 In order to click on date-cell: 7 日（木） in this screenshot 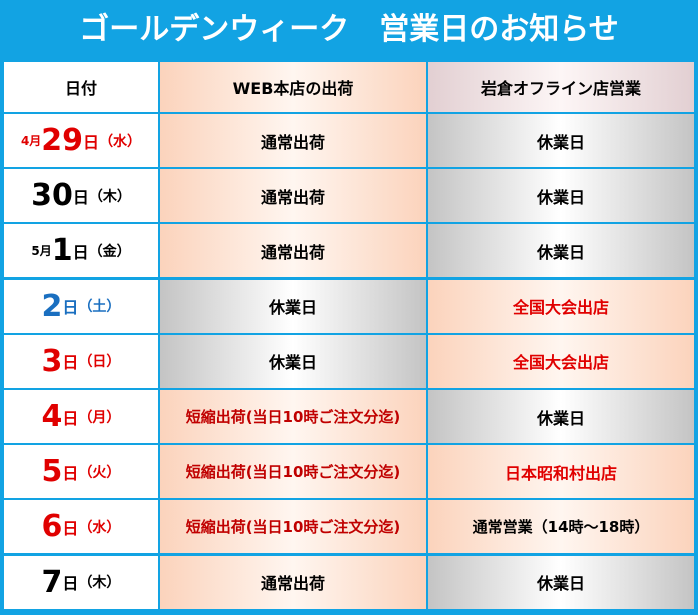, I will do `click(81, 582)`.